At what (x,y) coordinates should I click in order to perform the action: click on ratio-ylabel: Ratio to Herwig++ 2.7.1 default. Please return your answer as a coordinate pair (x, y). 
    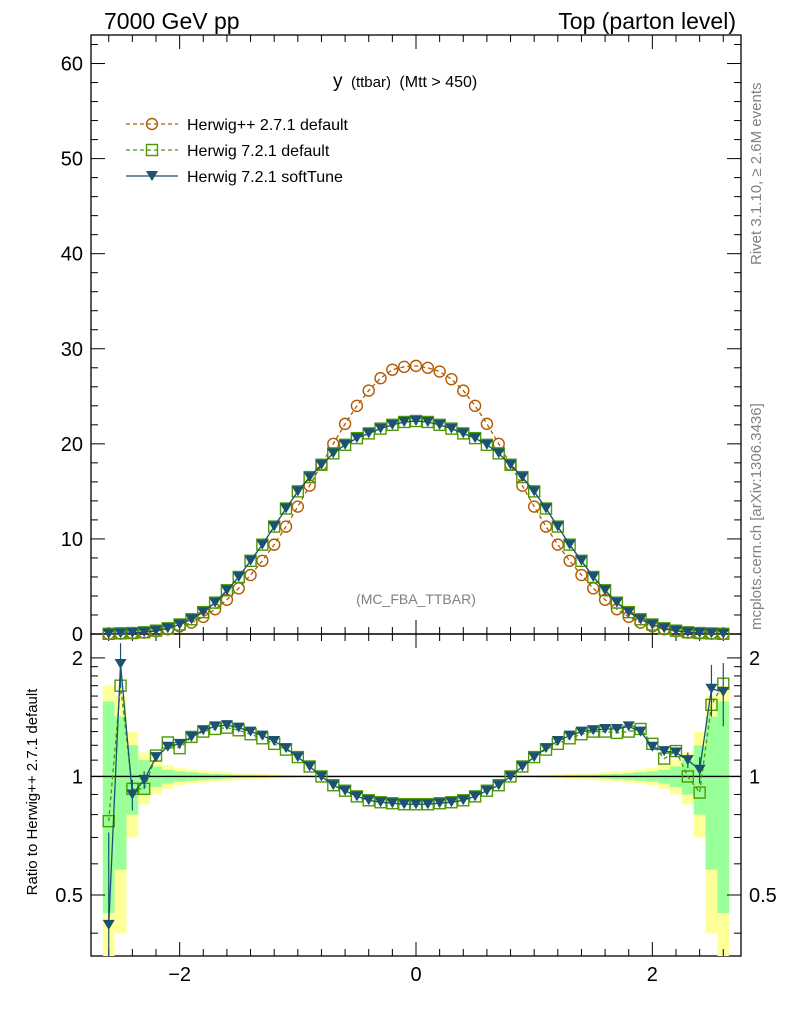
    Looking at the image, I should click on (32, 792).